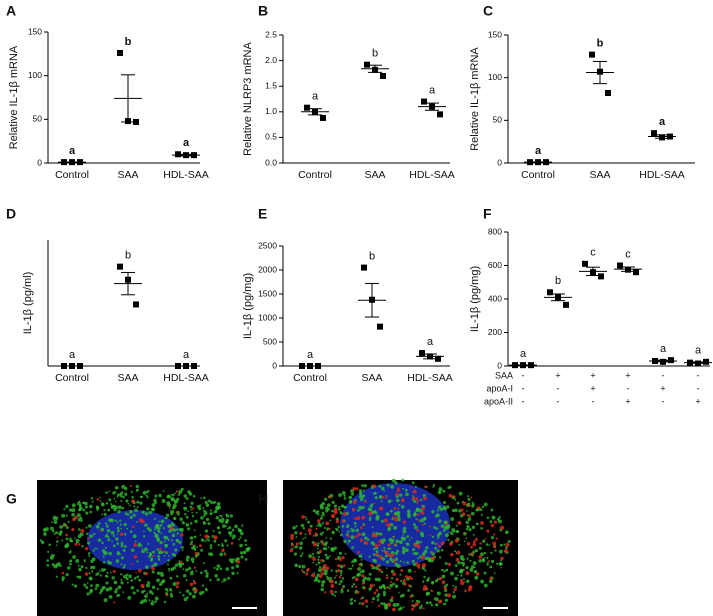 The image size is (713, 616). Describe the element at coordinates (248, 306) in the screenshot. I see `y-axis-label: IL-1β (pg/mg)` at that location.